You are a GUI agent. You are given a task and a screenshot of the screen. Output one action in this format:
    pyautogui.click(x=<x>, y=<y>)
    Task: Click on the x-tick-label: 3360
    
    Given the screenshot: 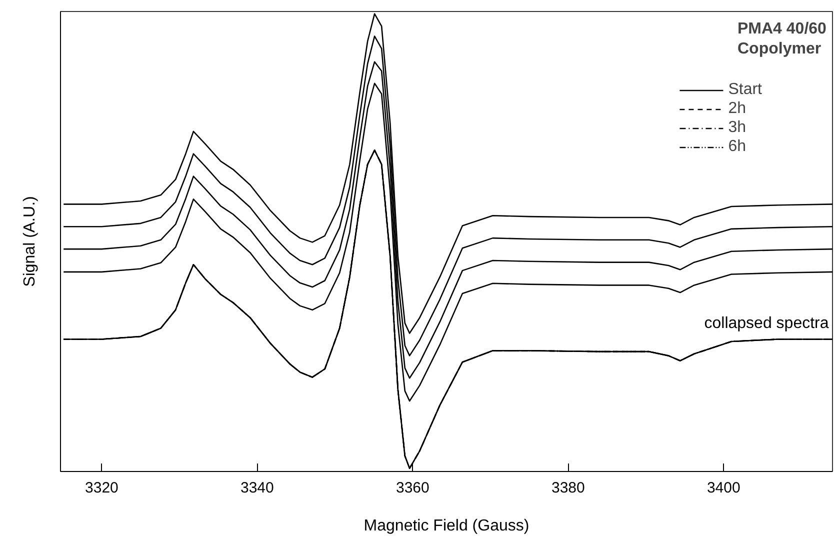 What is the action you would take?
    pyautogui.click(x=413, y=488)
    